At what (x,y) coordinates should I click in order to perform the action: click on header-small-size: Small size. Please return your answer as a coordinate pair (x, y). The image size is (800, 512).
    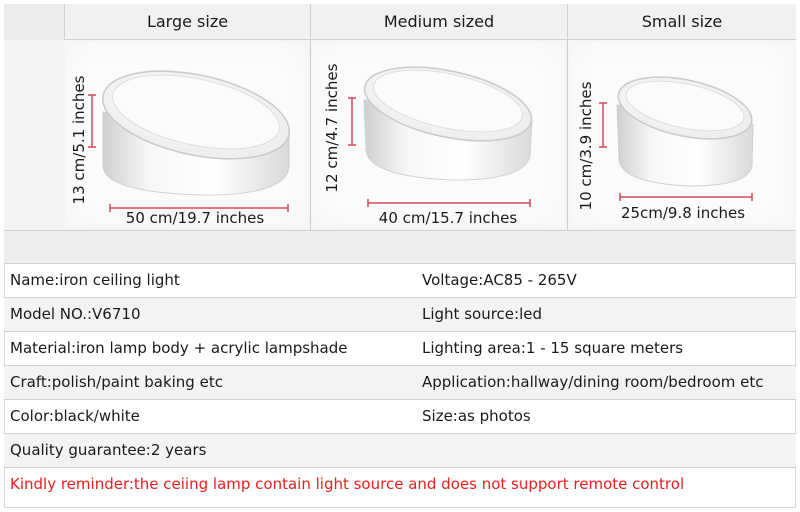
    Looking at the image, I should click on (682, 22).